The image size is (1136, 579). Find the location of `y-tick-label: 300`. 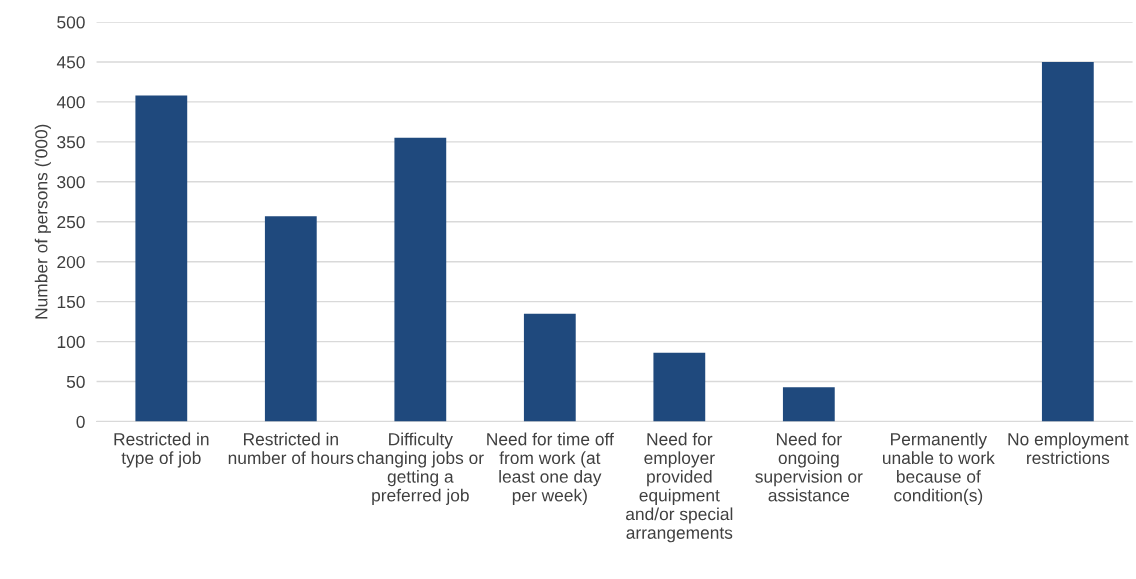

y-tick-label: 300 is located at coordinates (71, 182).